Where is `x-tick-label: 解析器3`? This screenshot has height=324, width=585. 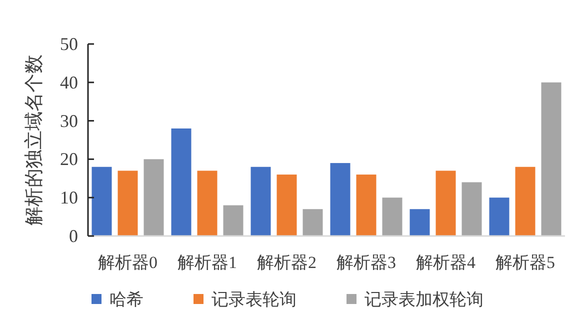 x-tick-label: 解析器3 is located at coordinates (366, 262).